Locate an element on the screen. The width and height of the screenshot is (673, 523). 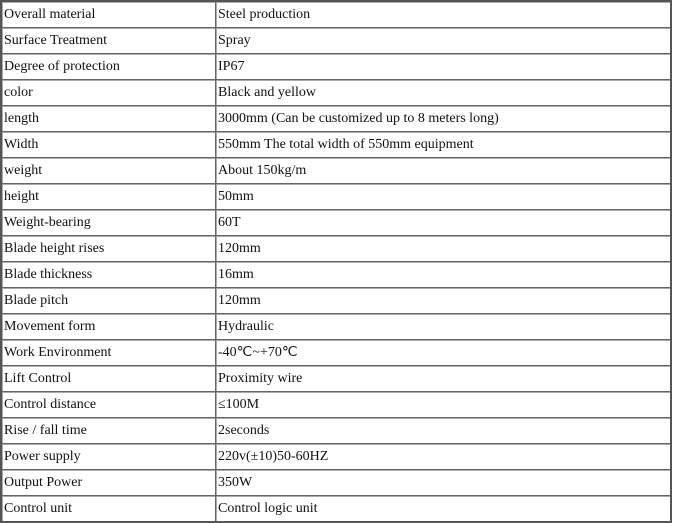
spec-label: Degree of protection is located at coordinates (108, 66).